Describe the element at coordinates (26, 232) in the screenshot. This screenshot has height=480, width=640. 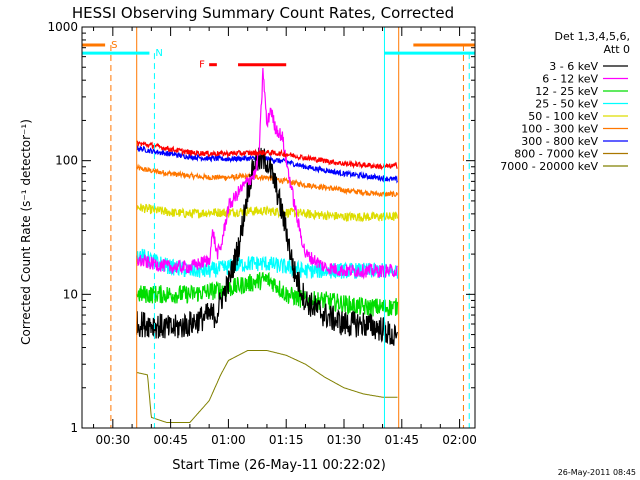
I see `y-axis-label: Corrected Count Rate (s⁻¹ detector⁻¹)` at that location.